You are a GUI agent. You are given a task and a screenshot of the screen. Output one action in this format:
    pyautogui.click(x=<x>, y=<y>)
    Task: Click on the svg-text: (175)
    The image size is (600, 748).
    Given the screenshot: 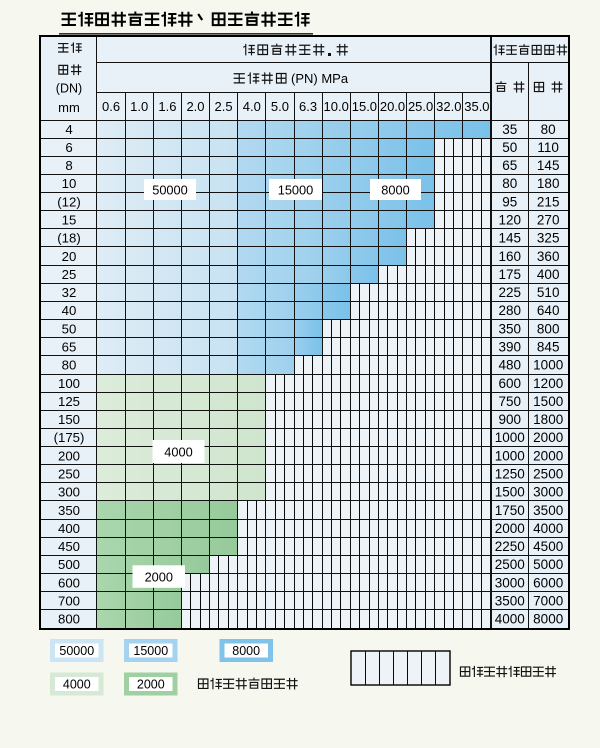 What is the action you would take?
    pyautogui.click(x=69, y=437)
    